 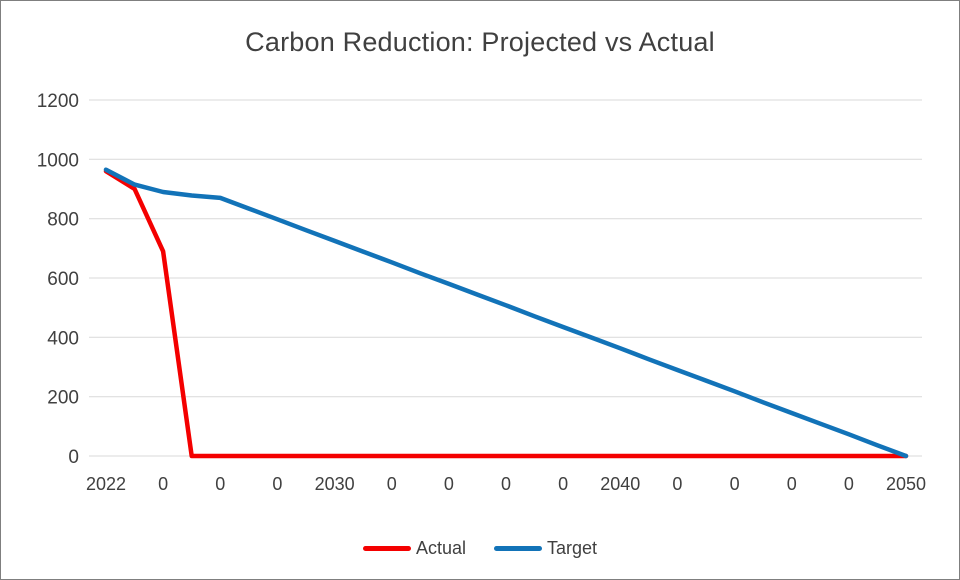 I want to click on y-axis-tick-label: 600, so click(x=63, y=279).